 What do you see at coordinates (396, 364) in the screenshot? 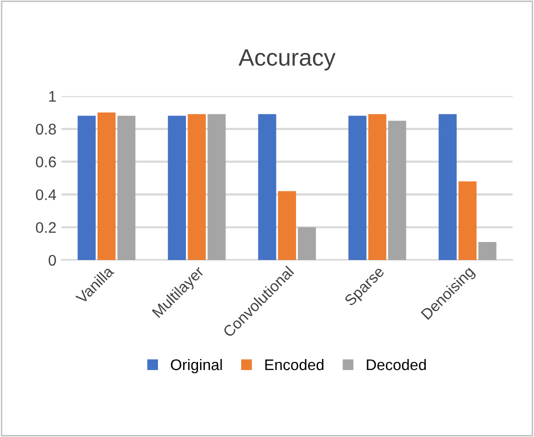
I see `legend-label: Decoded` at bounding box center [396, 364].